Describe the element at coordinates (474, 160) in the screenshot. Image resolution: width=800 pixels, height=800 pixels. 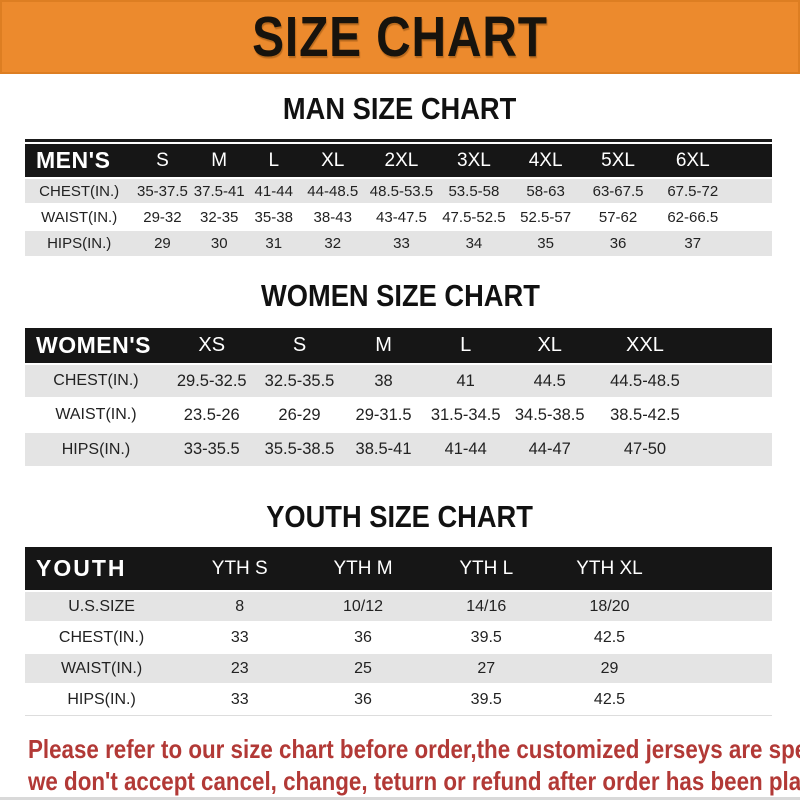
I see `size-column-header: 3XL` at that location.